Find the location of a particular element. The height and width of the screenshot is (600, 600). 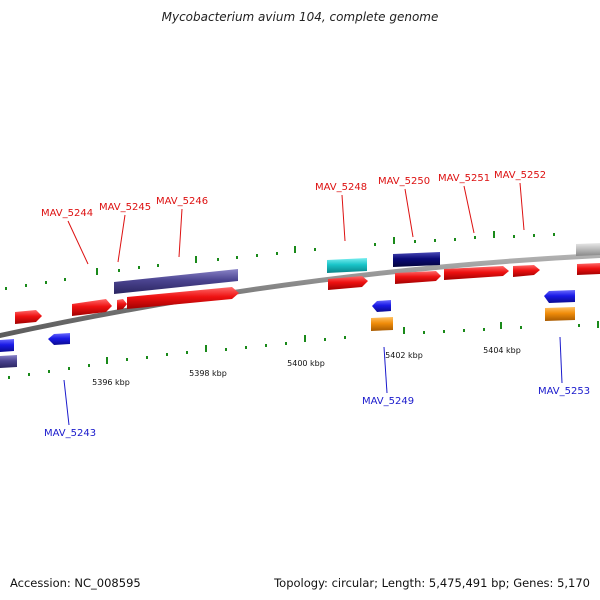

reverse-label-leaders is located at coordinates (313, 381).